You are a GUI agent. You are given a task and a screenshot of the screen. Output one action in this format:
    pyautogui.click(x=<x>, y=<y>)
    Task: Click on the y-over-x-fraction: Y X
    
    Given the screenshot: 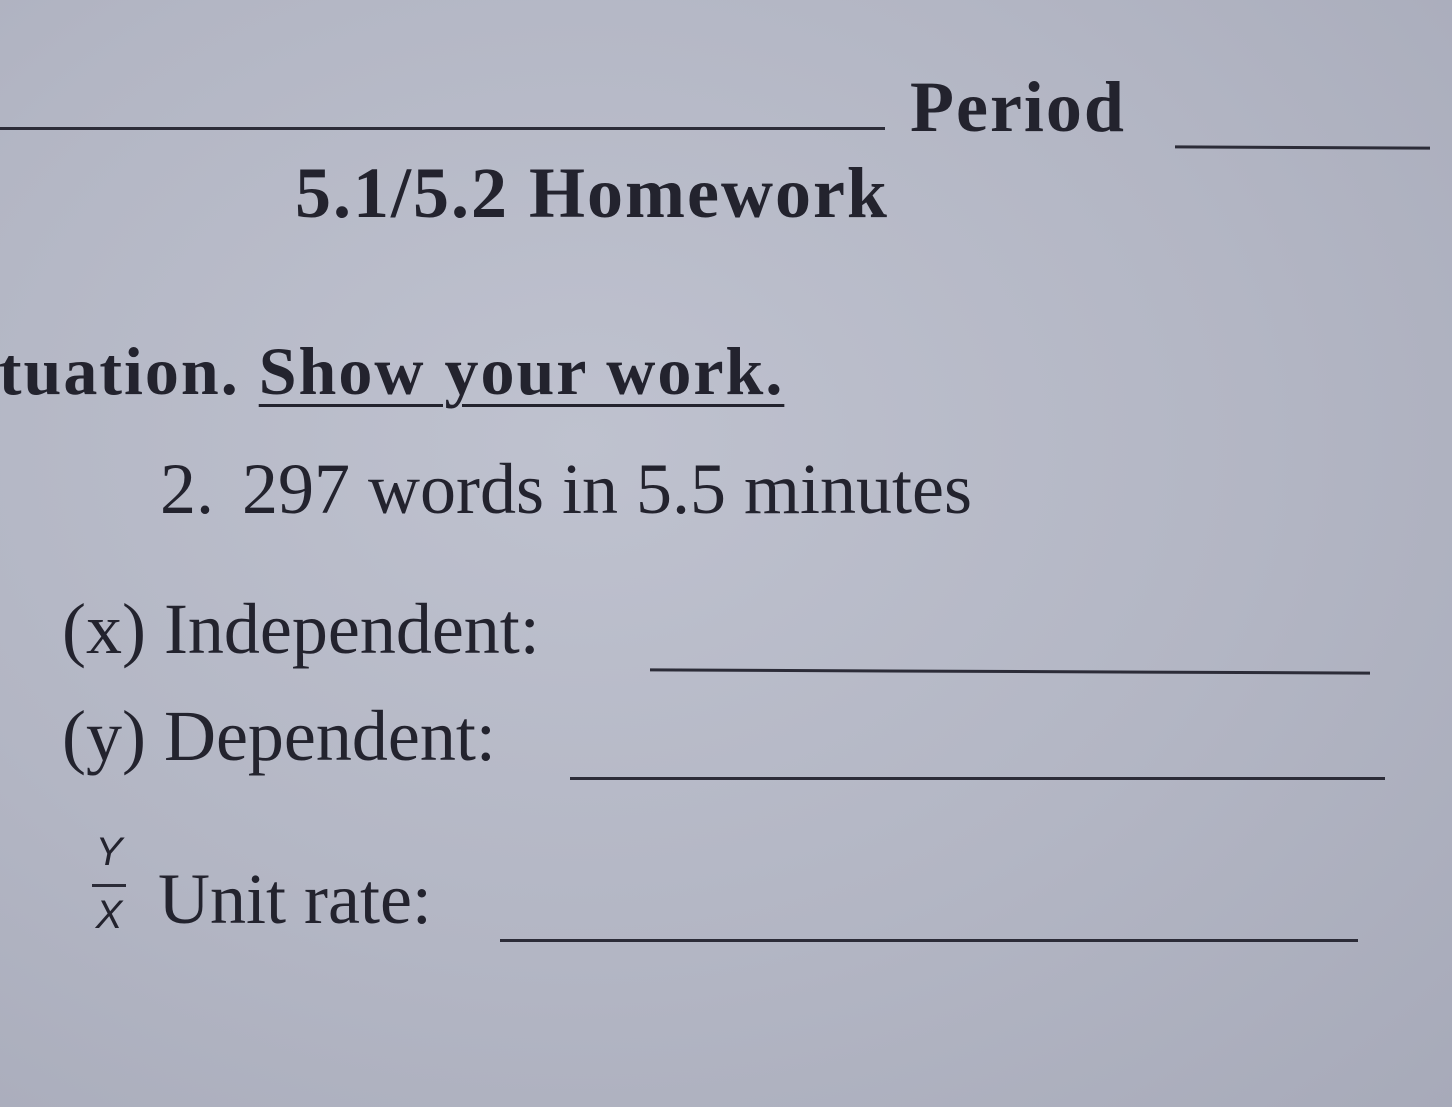 What is the action you would take?
    pyautogui.click(x=109, y=883)
    